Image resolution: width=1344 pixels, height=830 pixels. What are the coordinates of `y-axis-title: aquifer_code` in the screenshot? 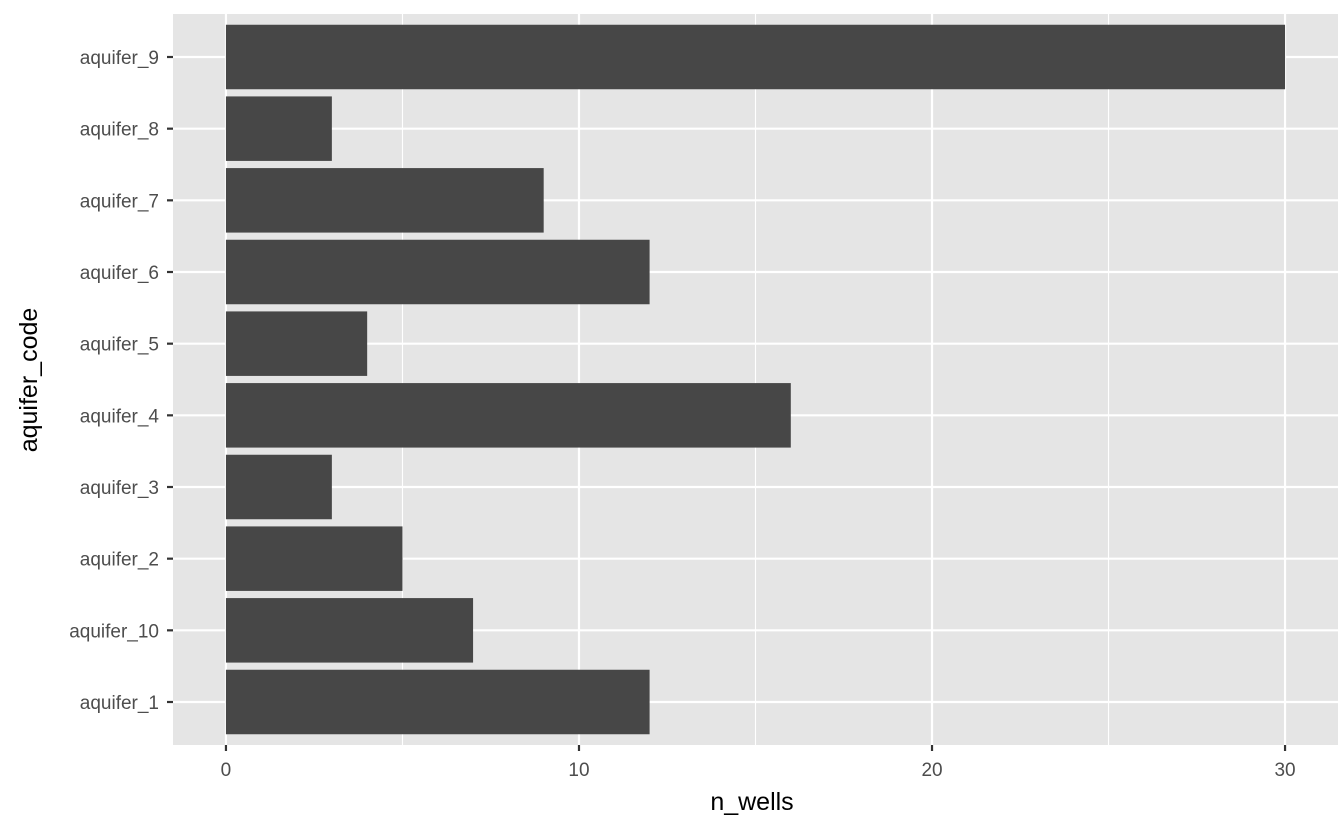 It's located at (29, 380).